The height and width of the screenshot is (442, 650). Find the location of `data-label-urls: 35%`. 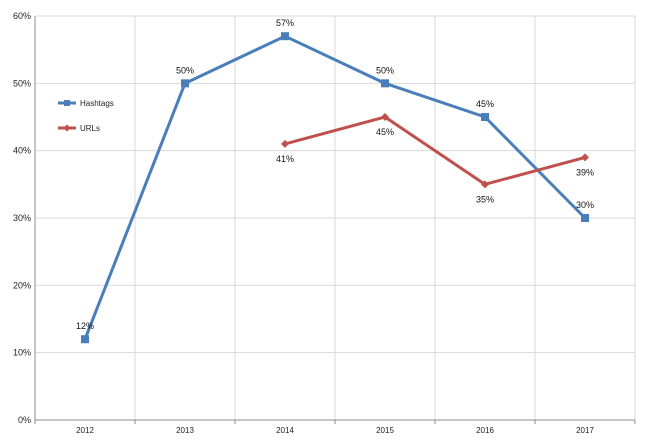

data-label-urls: 35% is located at coordinates (485, 199).